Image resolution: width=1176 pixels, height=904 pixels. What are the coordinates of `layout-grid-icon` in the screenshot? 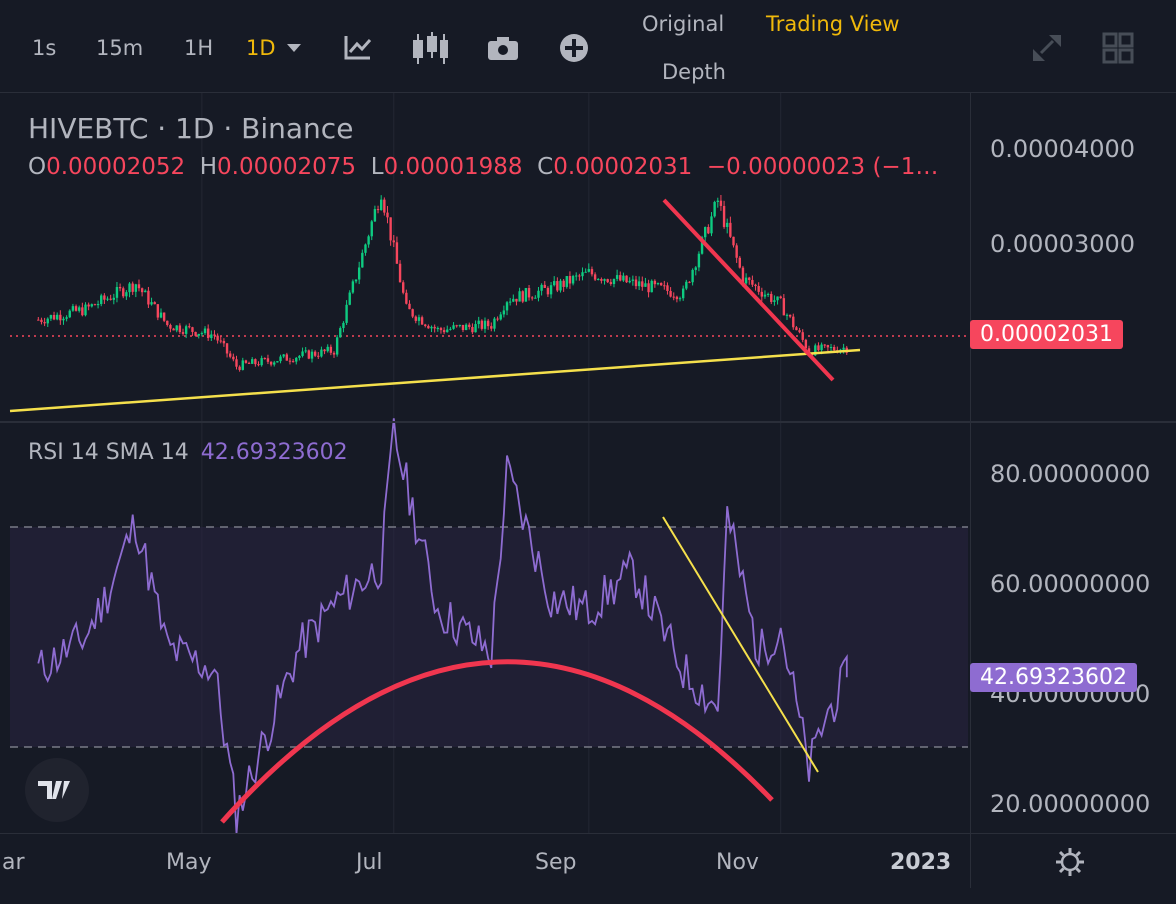 It's located at (1118, 48).